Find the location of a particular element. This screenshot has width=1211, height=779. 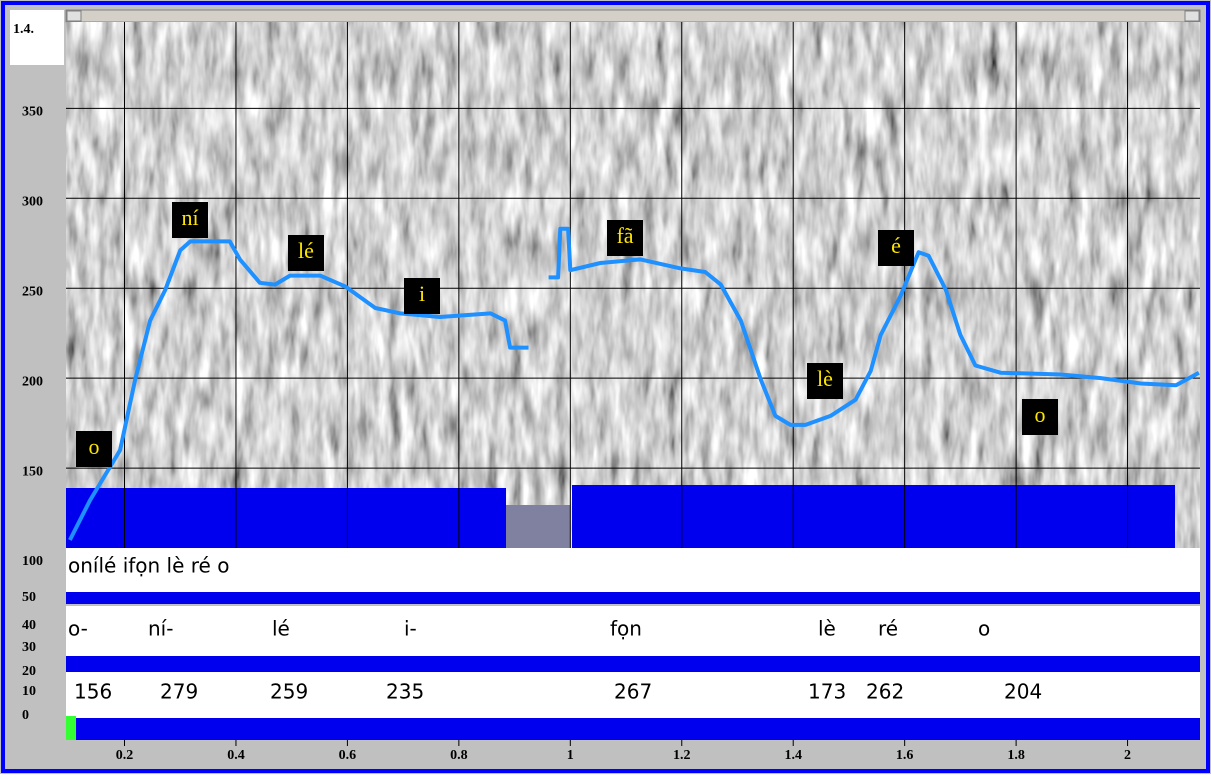

syllable-pitch: 262 is located at coordinates (885, 692).